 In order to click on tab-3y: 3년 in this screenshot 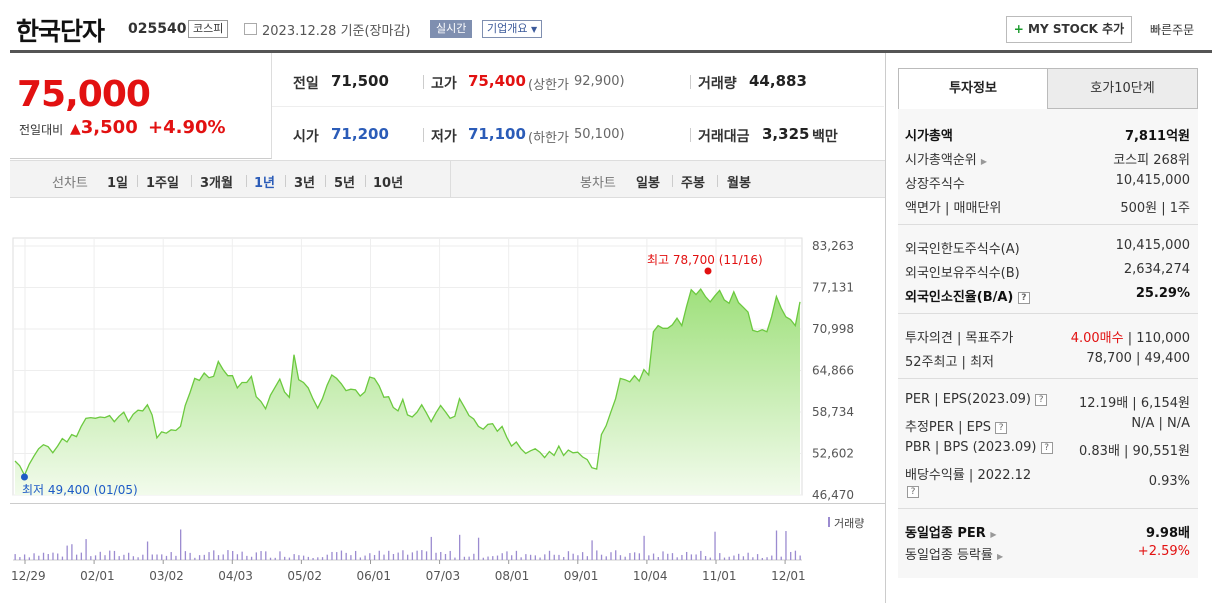, I will do `click(305, 183)`.